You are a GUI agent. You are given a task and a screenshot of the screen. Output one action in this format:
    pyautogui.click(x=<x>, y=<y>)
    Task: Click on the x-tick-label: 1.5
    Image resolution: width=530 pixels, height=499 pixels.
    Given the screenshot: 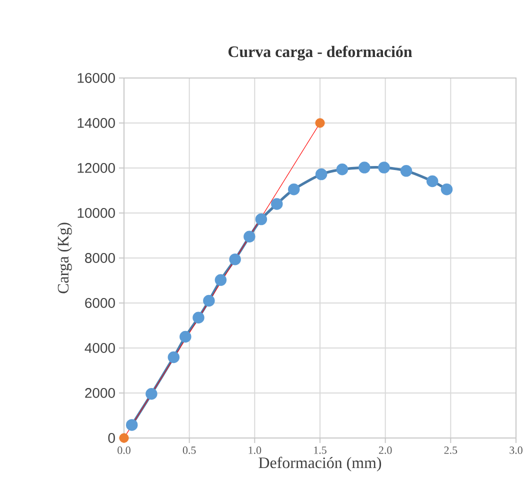 What is the action you would take?
    pyautogui.click(x=320, y=450)
    